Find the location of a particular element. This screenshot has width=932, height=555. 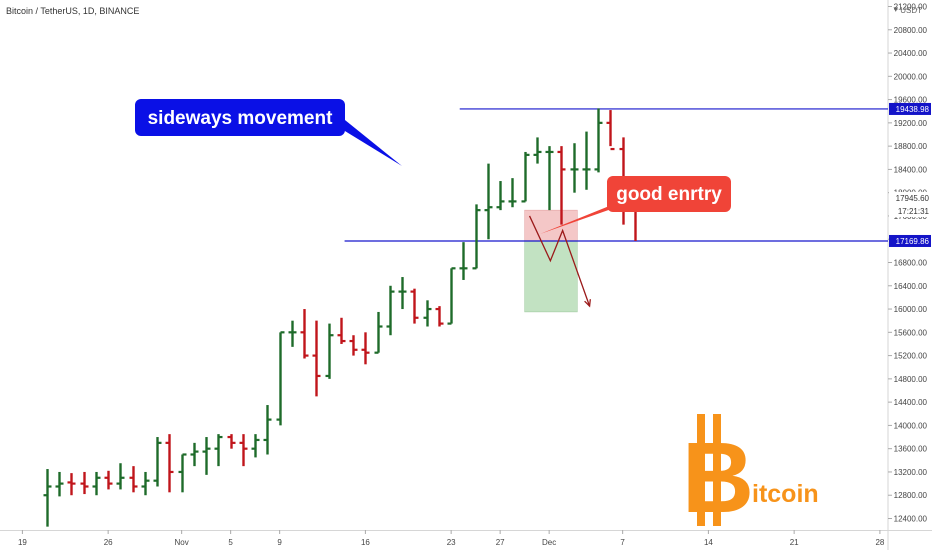

x-tick-label: 14 is located at coordinates (708, 542).